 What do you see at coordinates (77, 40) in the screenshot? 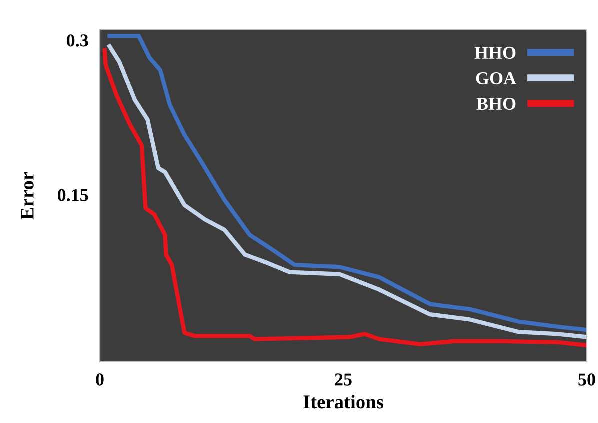
I see `y-tick-label: 0.3` at bounding box center [77, 40].